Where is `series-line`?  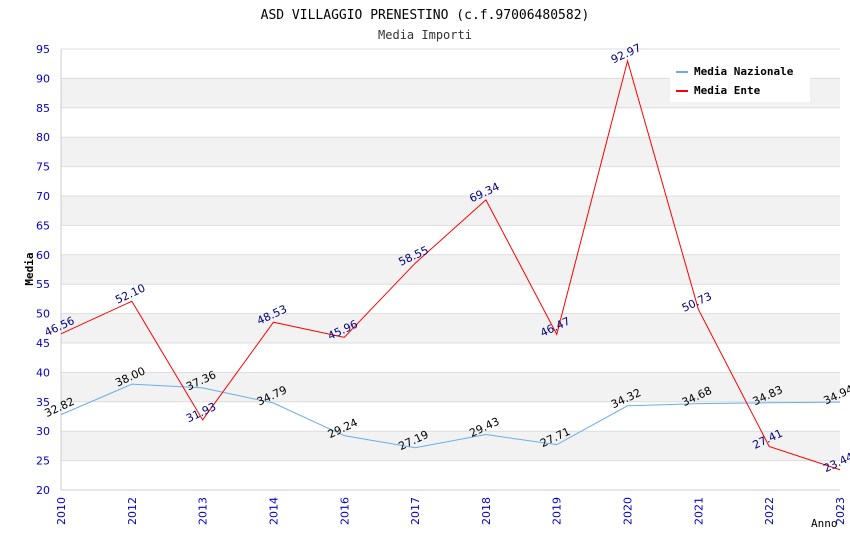
series-line is located at coordinates (450, 416).